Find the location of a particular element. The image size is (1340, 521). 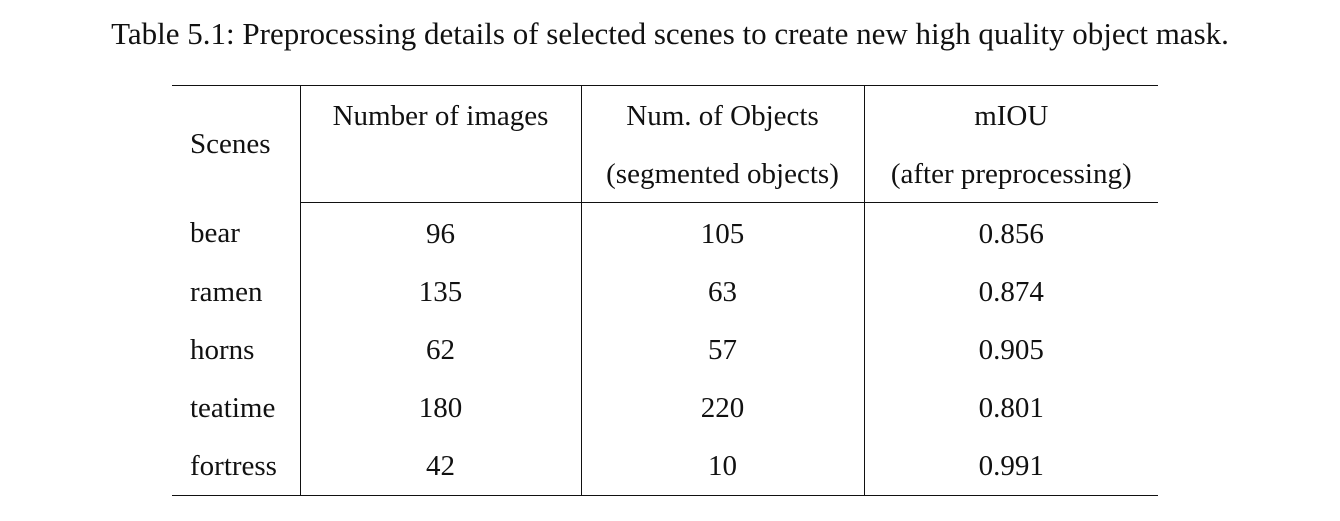

cell-objects: 220 is located at coordinates (722, 408).